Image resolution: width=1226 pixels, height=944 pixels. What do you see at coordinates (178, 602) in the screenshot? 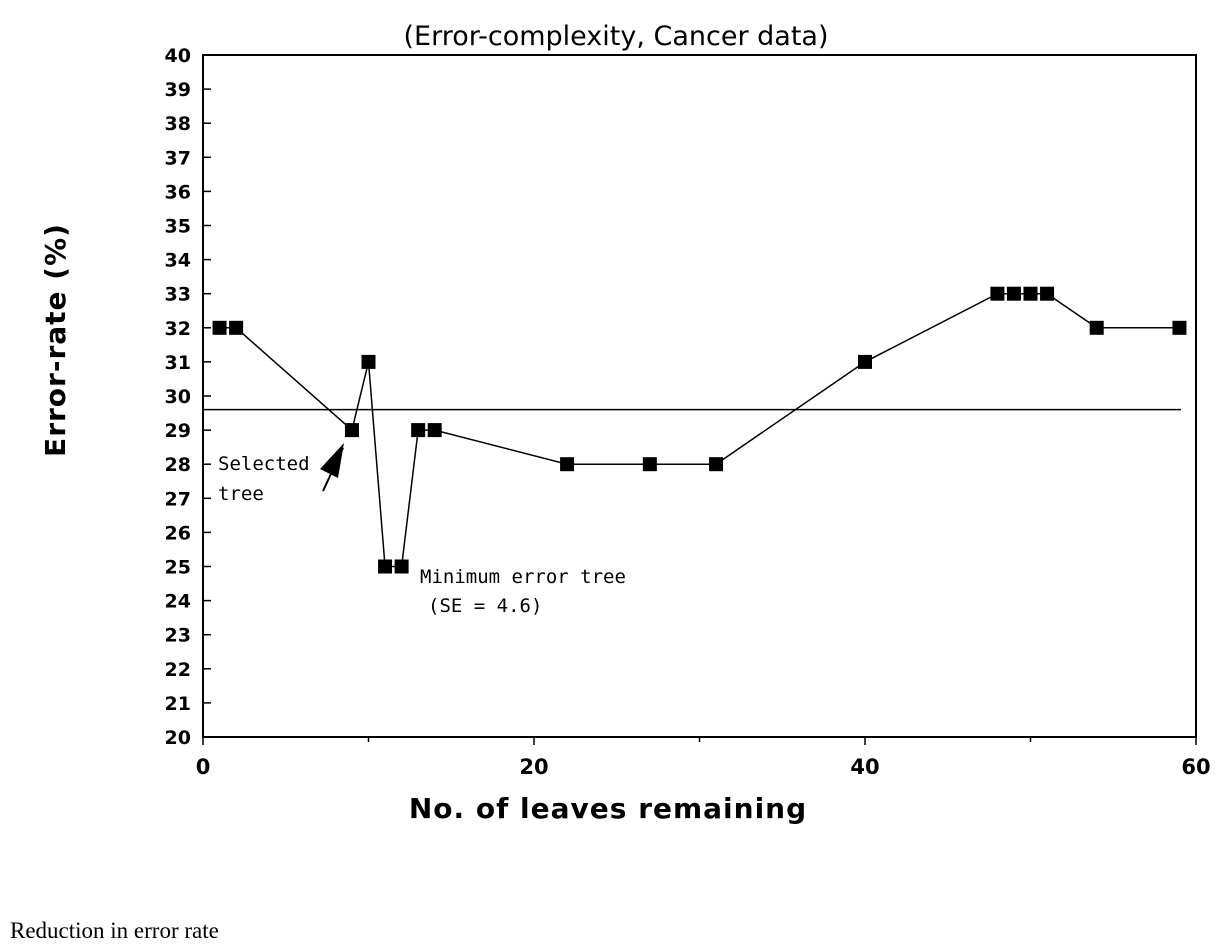
I see `y-tick-label: 24` at bounding box center [178, 602].